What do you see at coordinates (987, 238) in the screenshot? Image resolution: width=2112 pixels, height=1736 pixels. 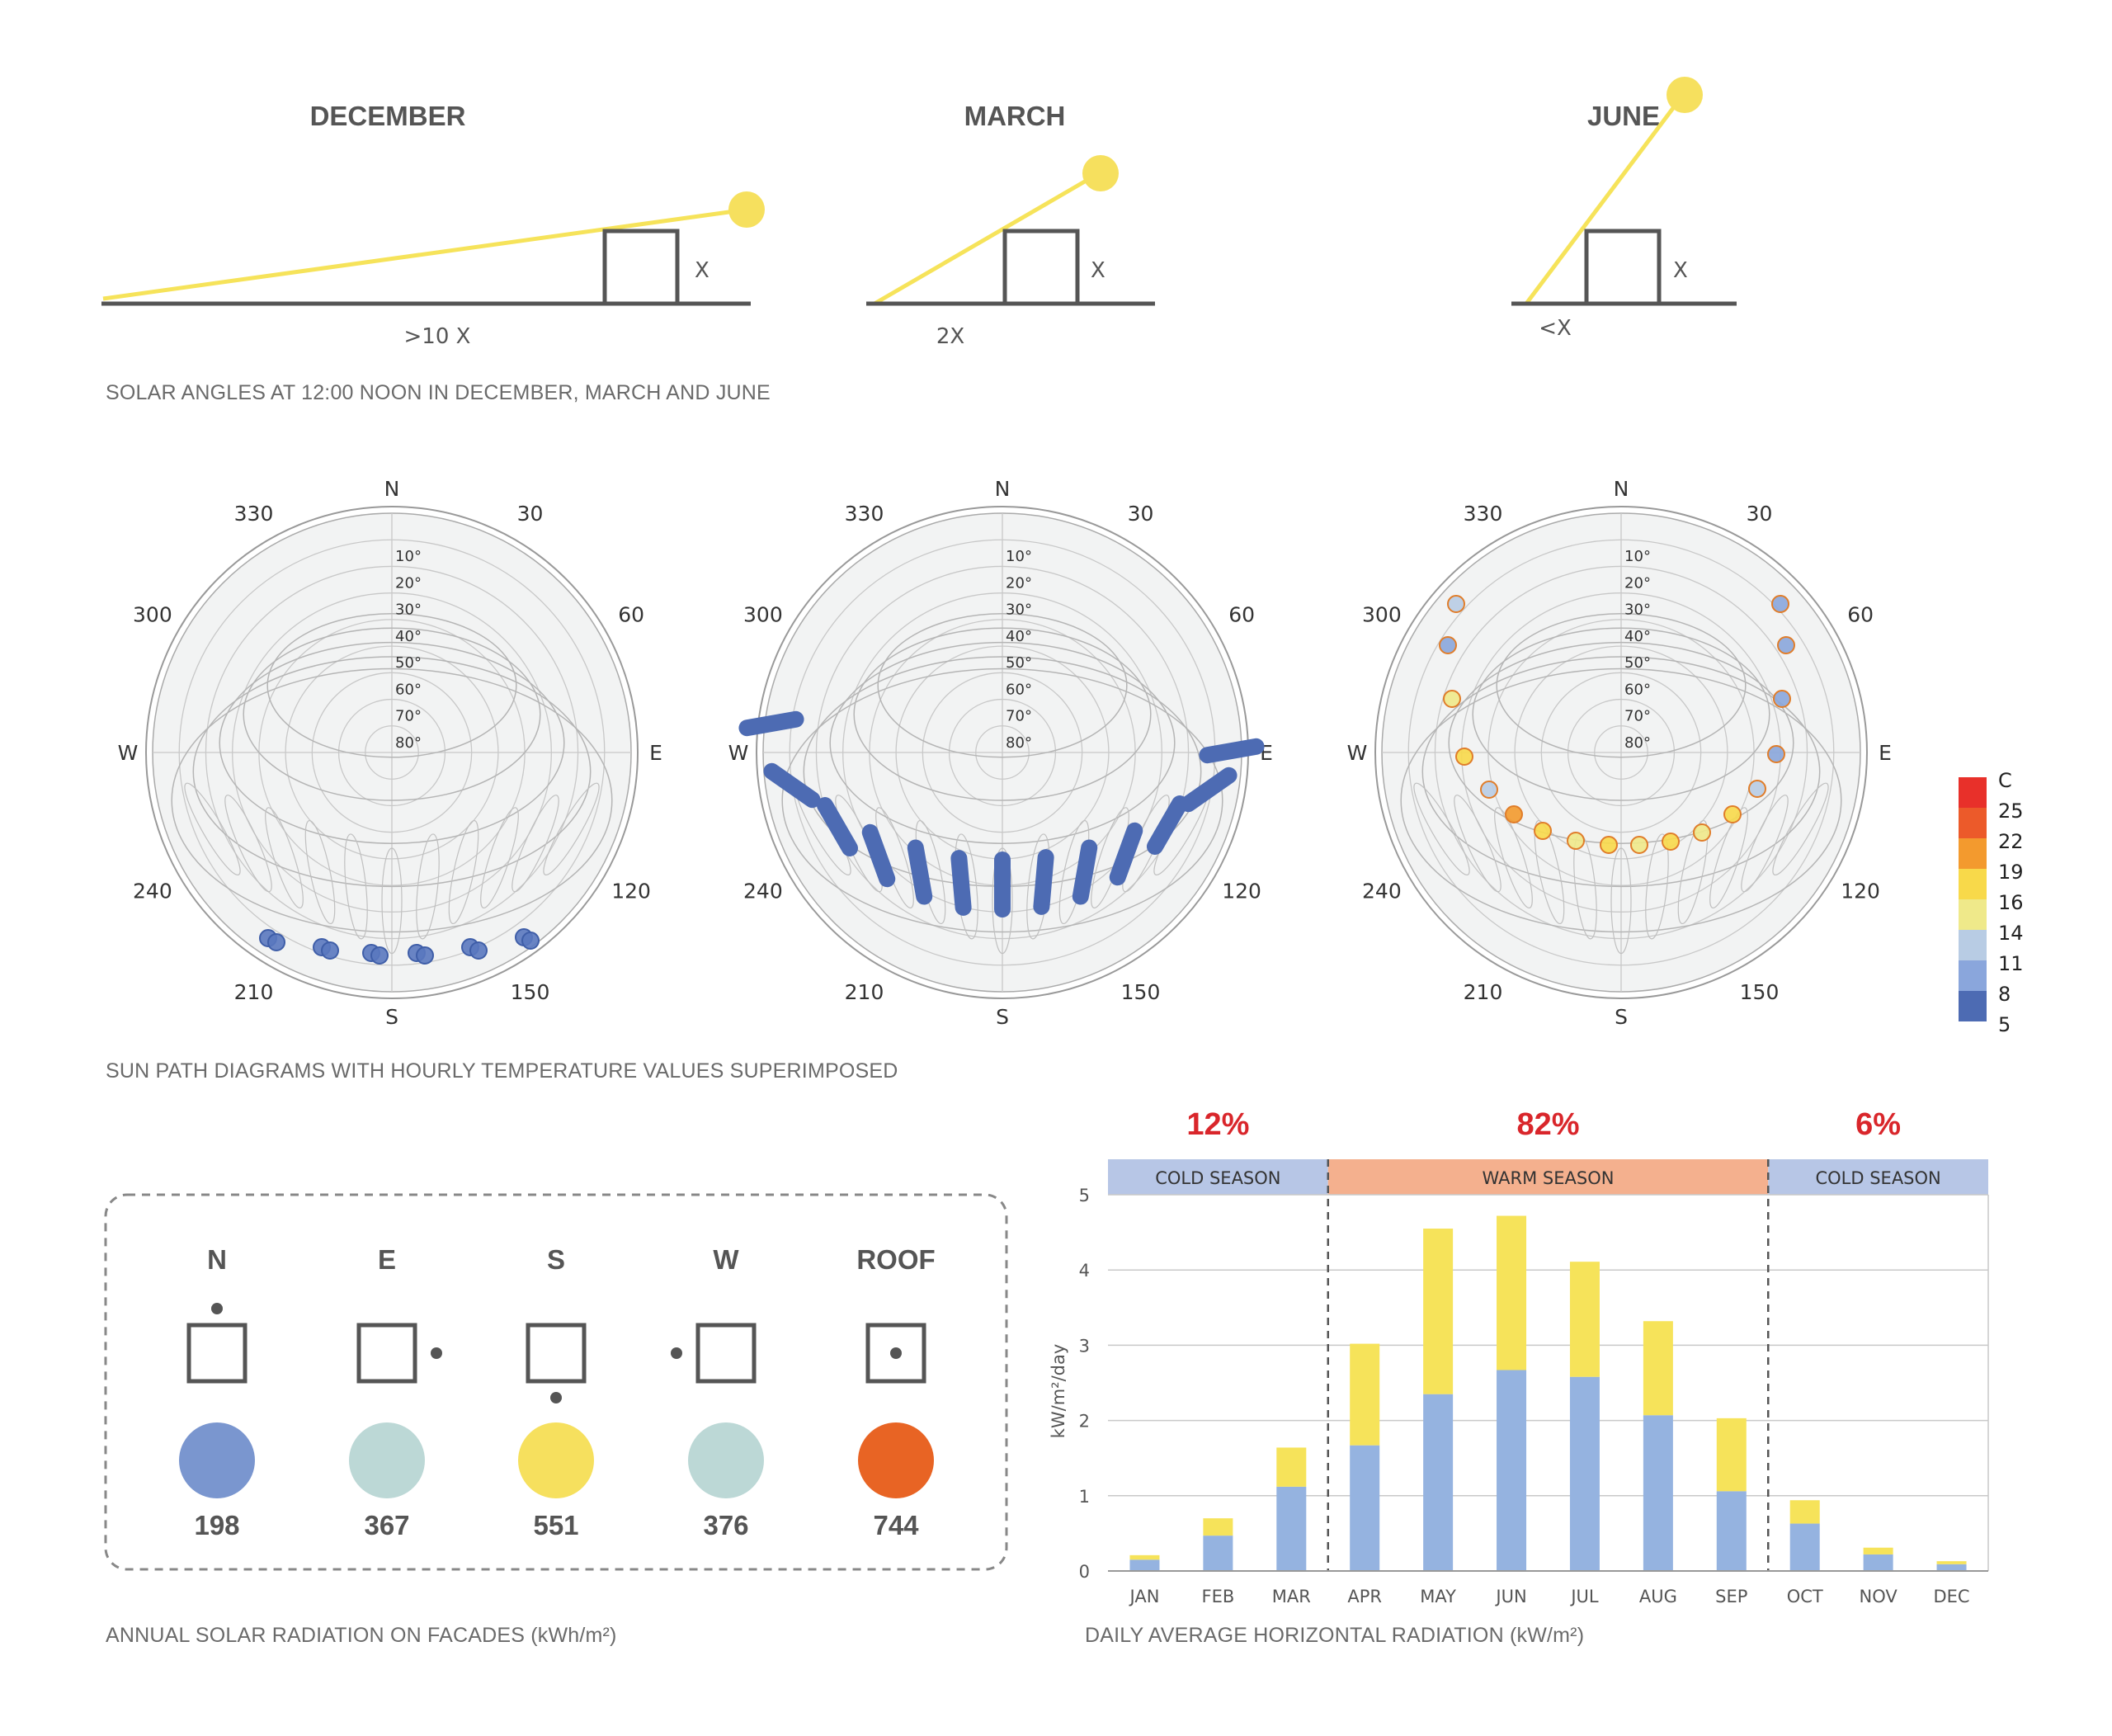 I see `sun-ray` at bounding box center [987, 238].